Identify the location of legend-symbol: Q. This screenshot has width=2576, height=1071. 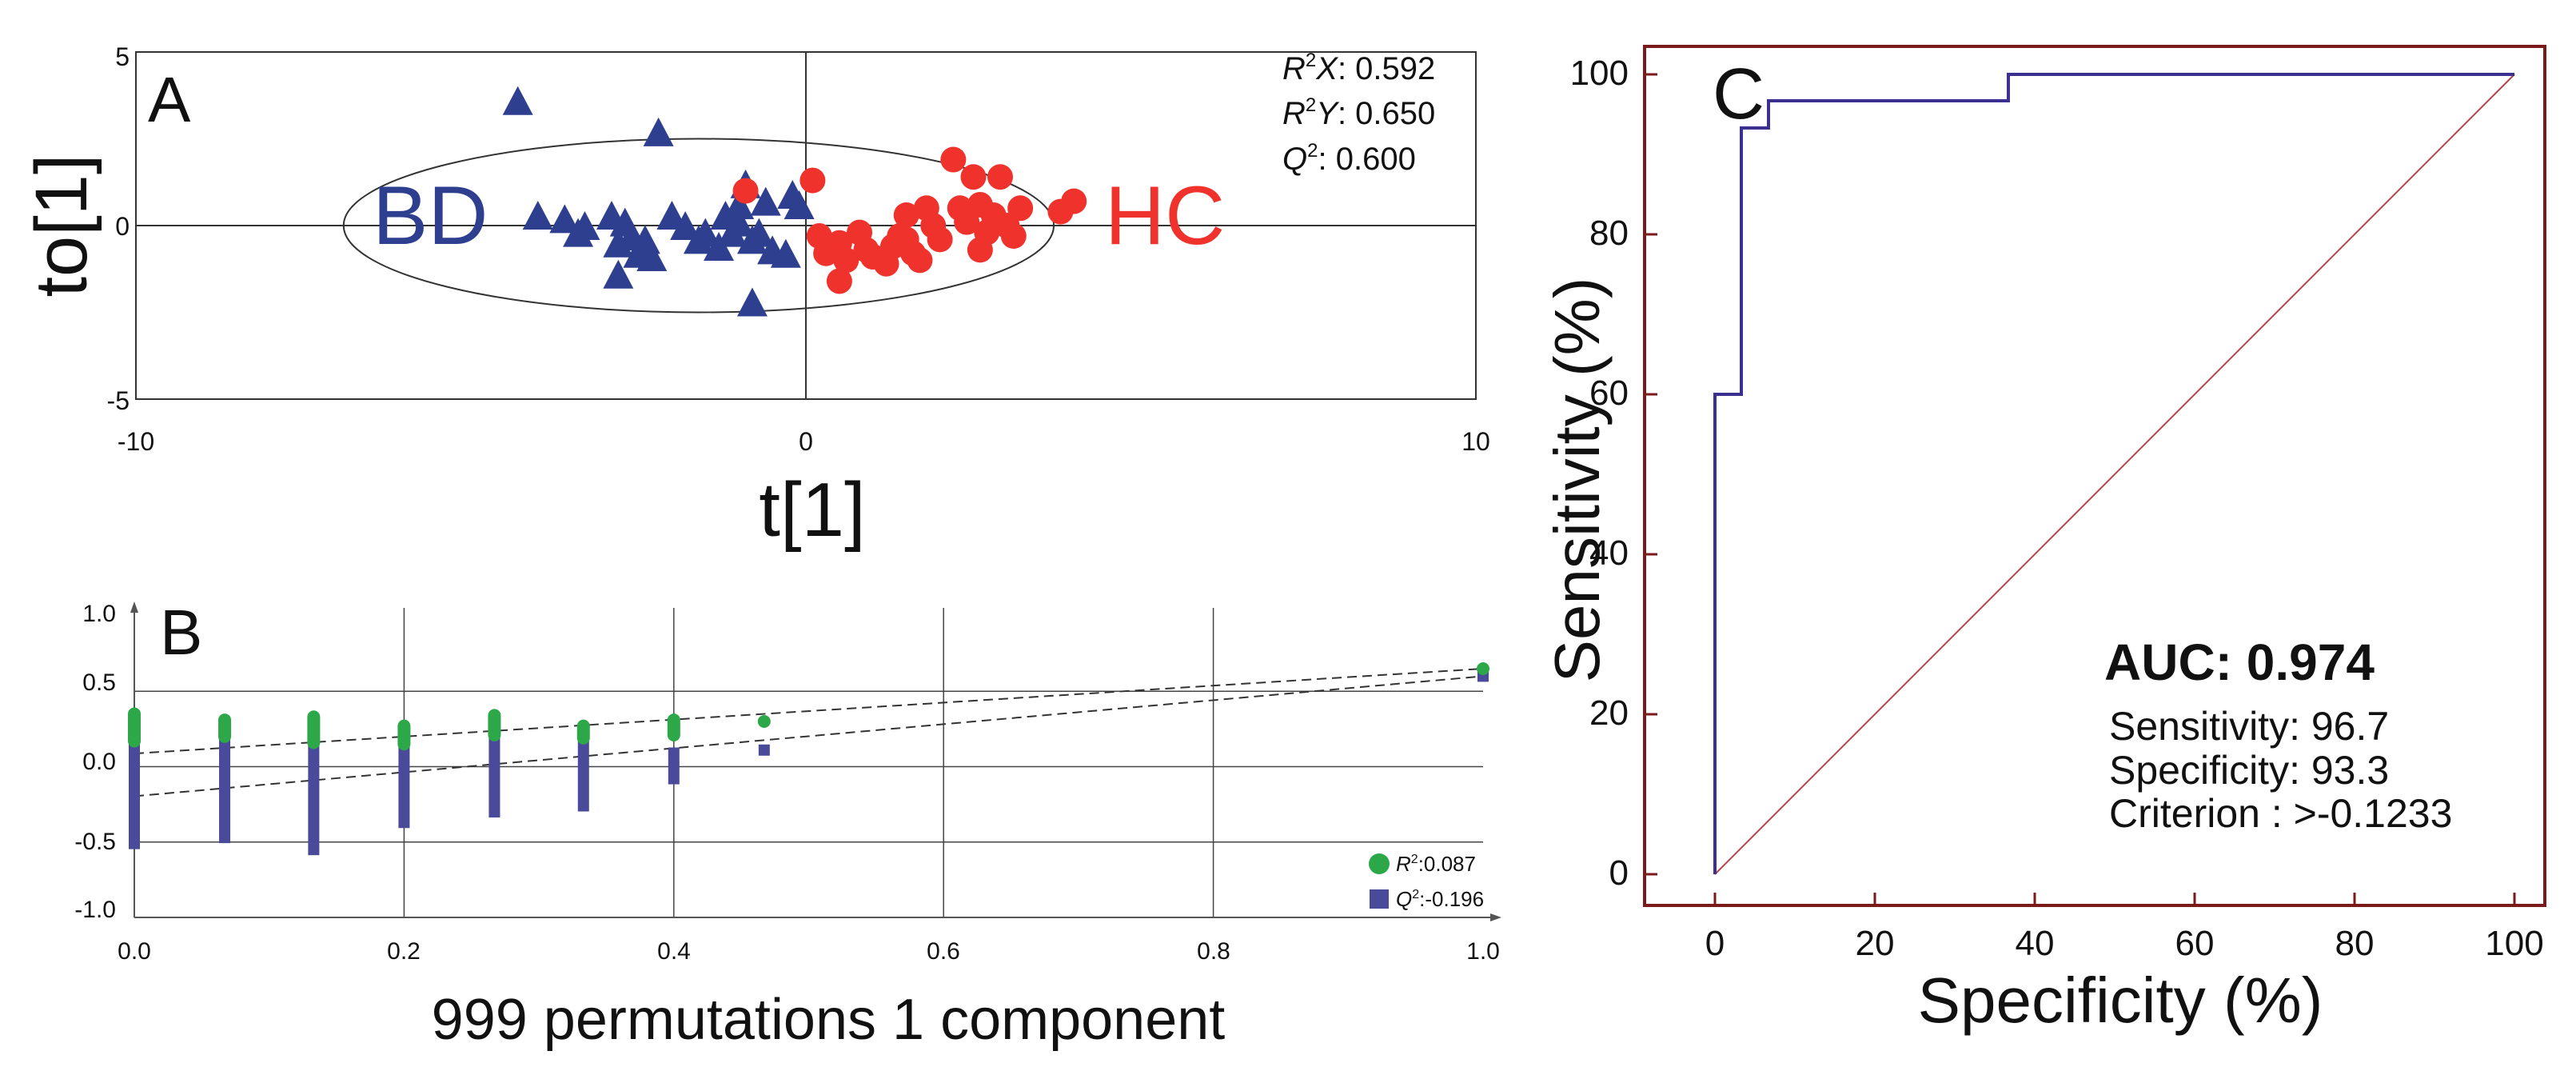
(1404, 899).